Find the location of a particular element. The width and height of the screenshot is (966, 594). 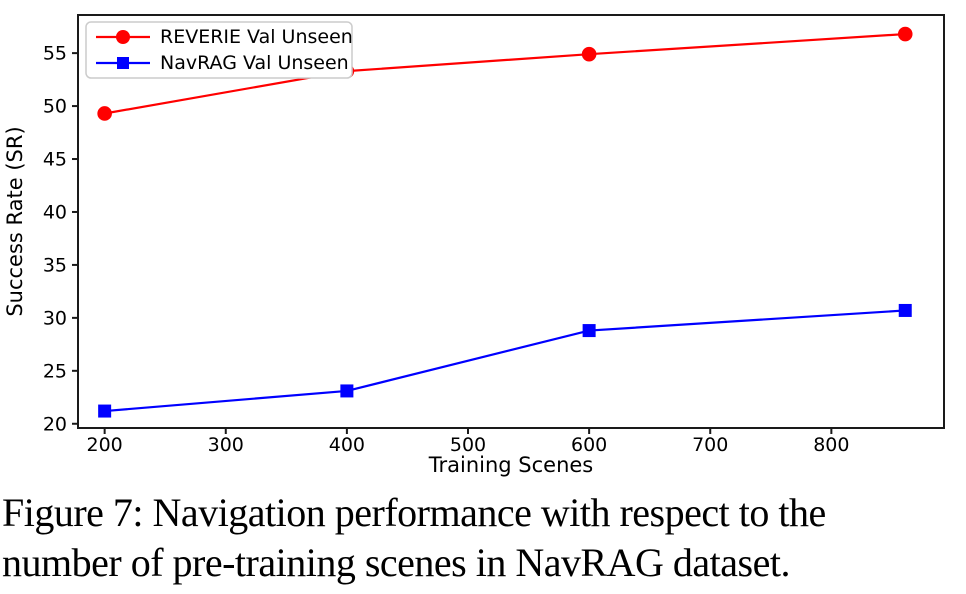

y-axis-tick-label: 25 is located at coordinates (55, 371).